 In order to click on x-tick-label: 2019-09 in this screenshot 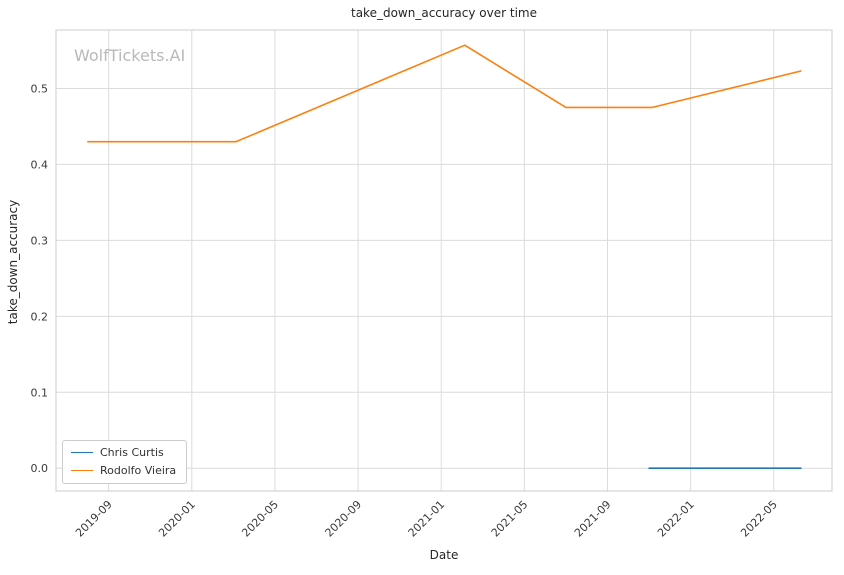, I will do `click(94, 519)`.